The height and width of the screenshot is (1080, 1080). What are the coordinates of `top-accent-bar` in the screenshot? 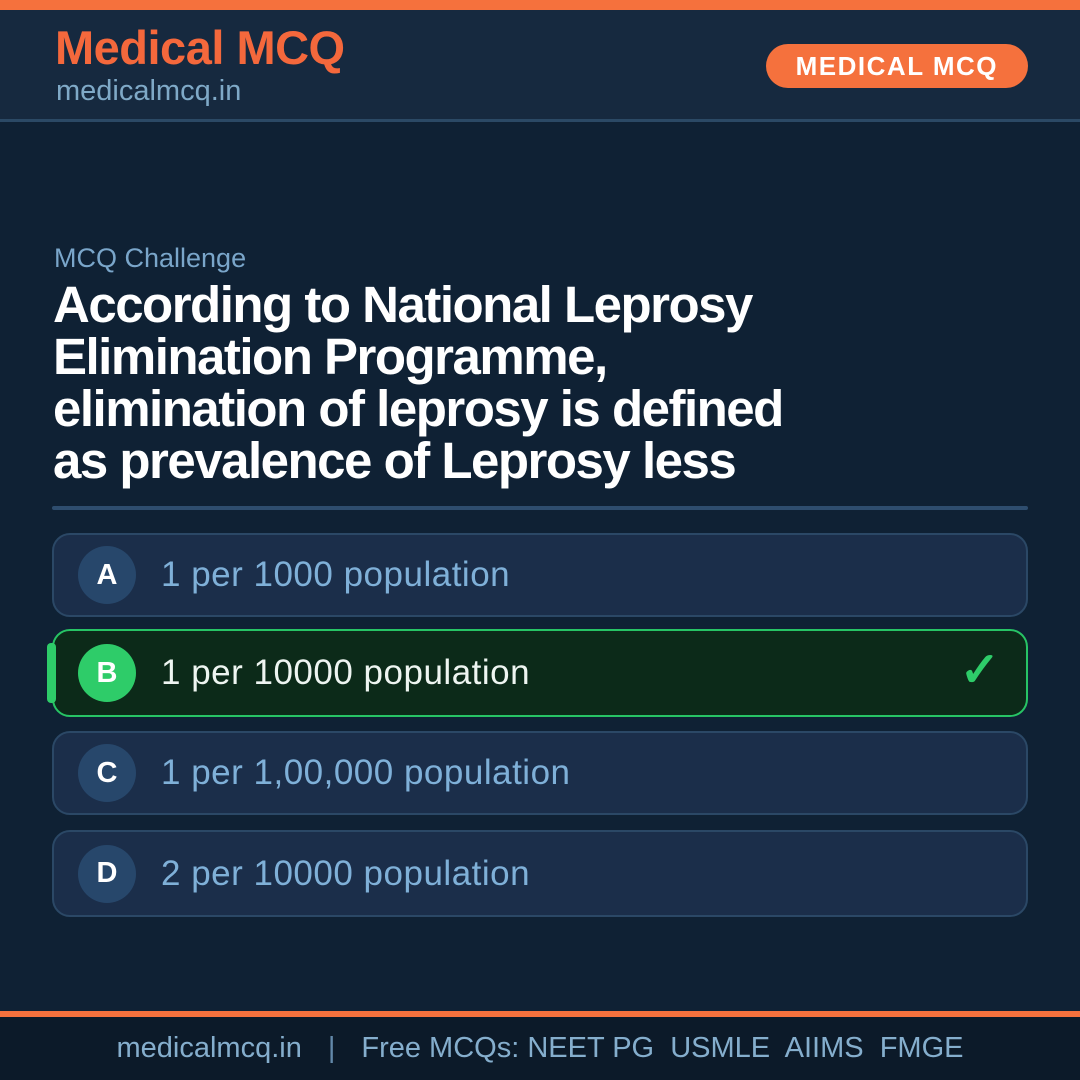 It's located at (540, 5).